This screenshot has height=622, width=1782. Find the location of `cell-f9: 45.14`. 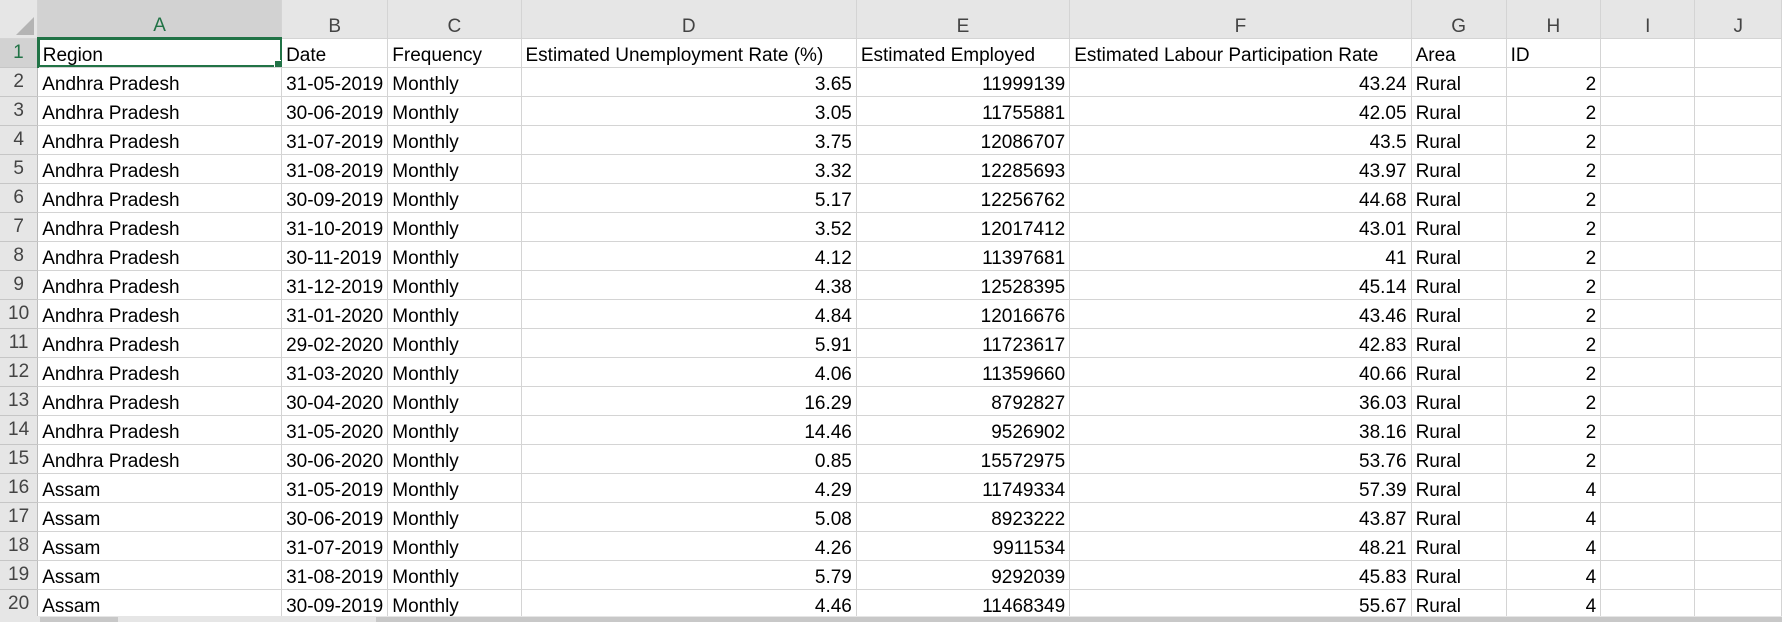

cell-f9: 45.14 is located at coordinates (1240, 285).